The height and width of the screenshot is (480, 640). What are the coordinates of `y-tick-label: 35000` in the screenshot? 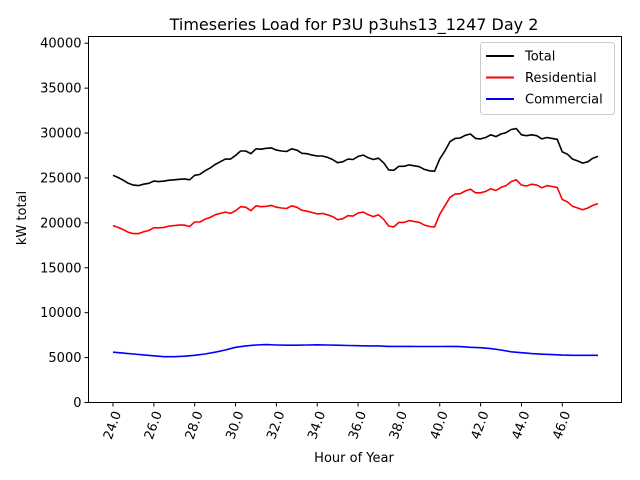 It's located at (60, 89).